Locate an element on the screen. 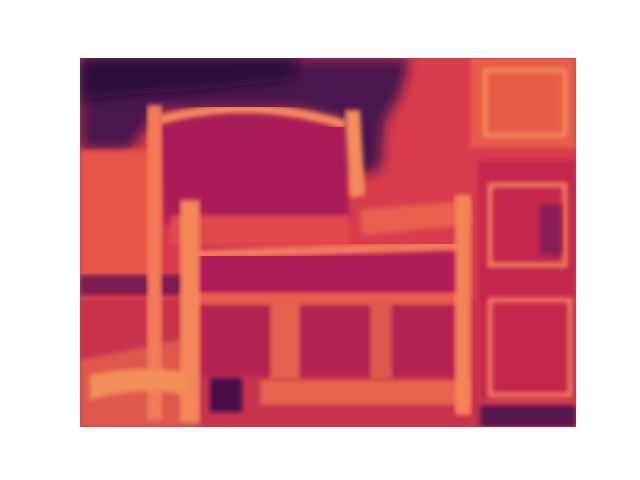  floor-light is located at coordinates (365, 392).